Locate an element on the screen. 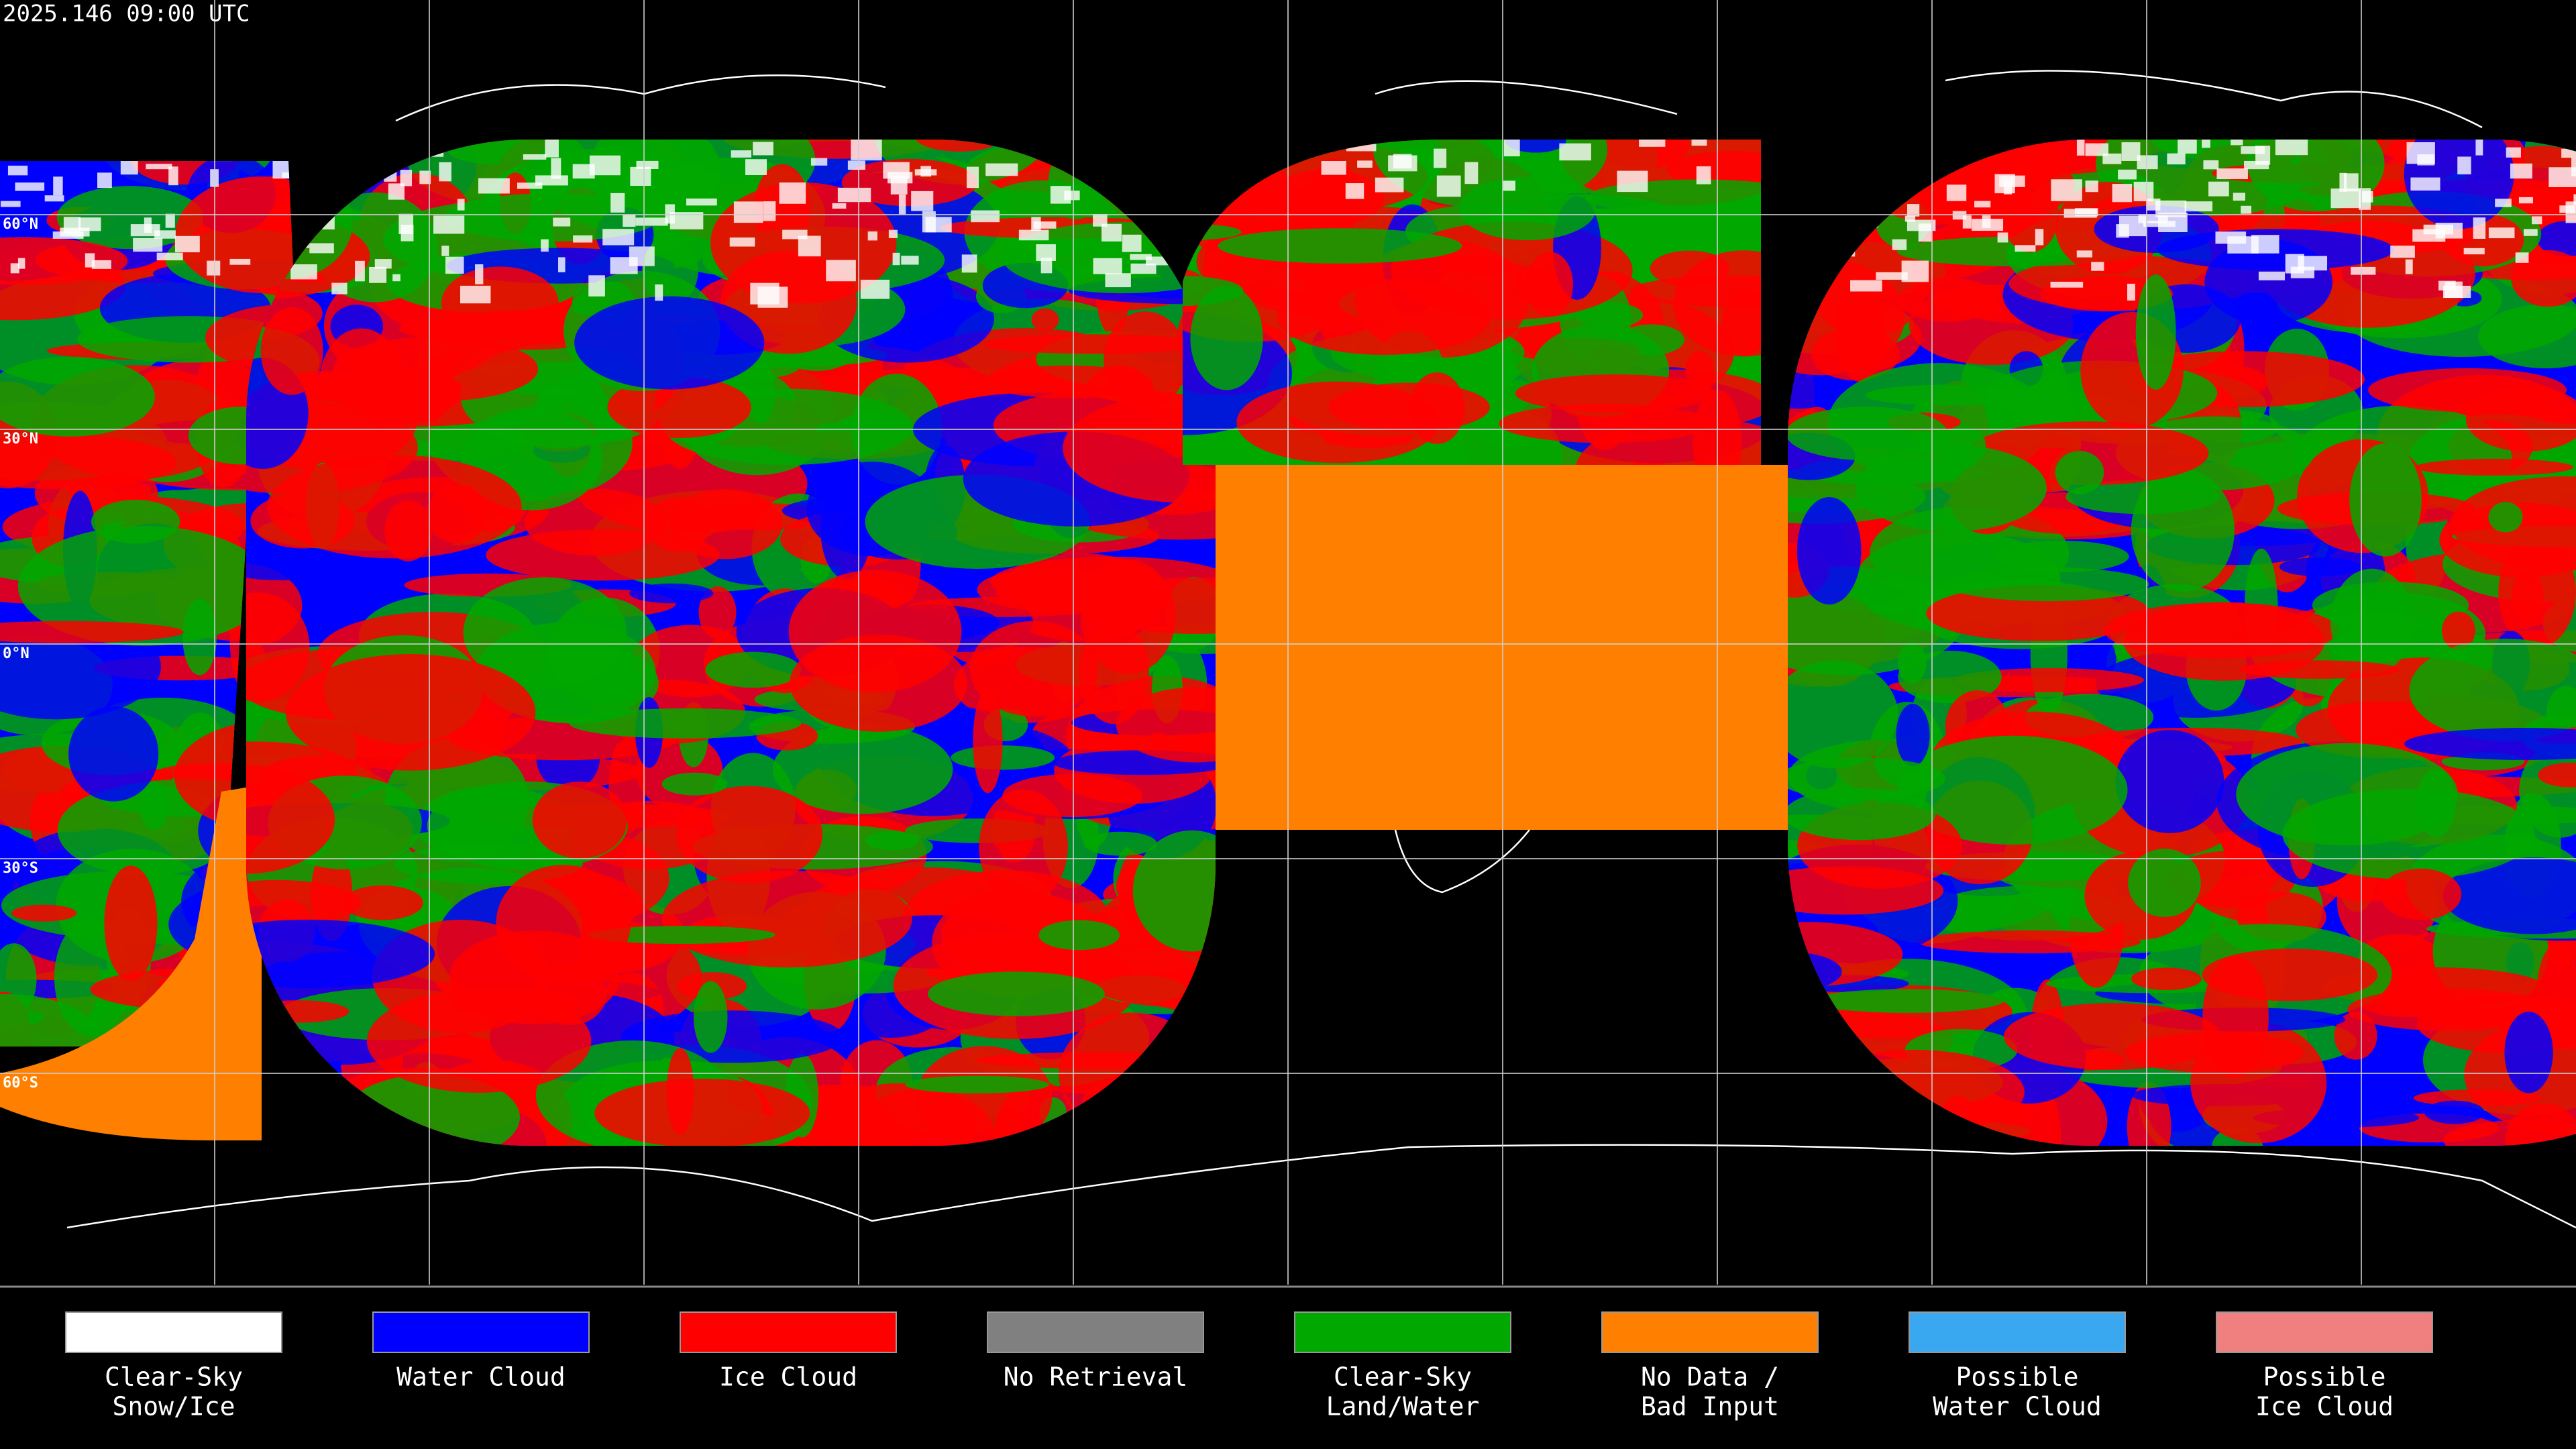 This screenshot has height=1449, width=2576. legend-label: Land/Water is located at coordinates (1403, 1406).